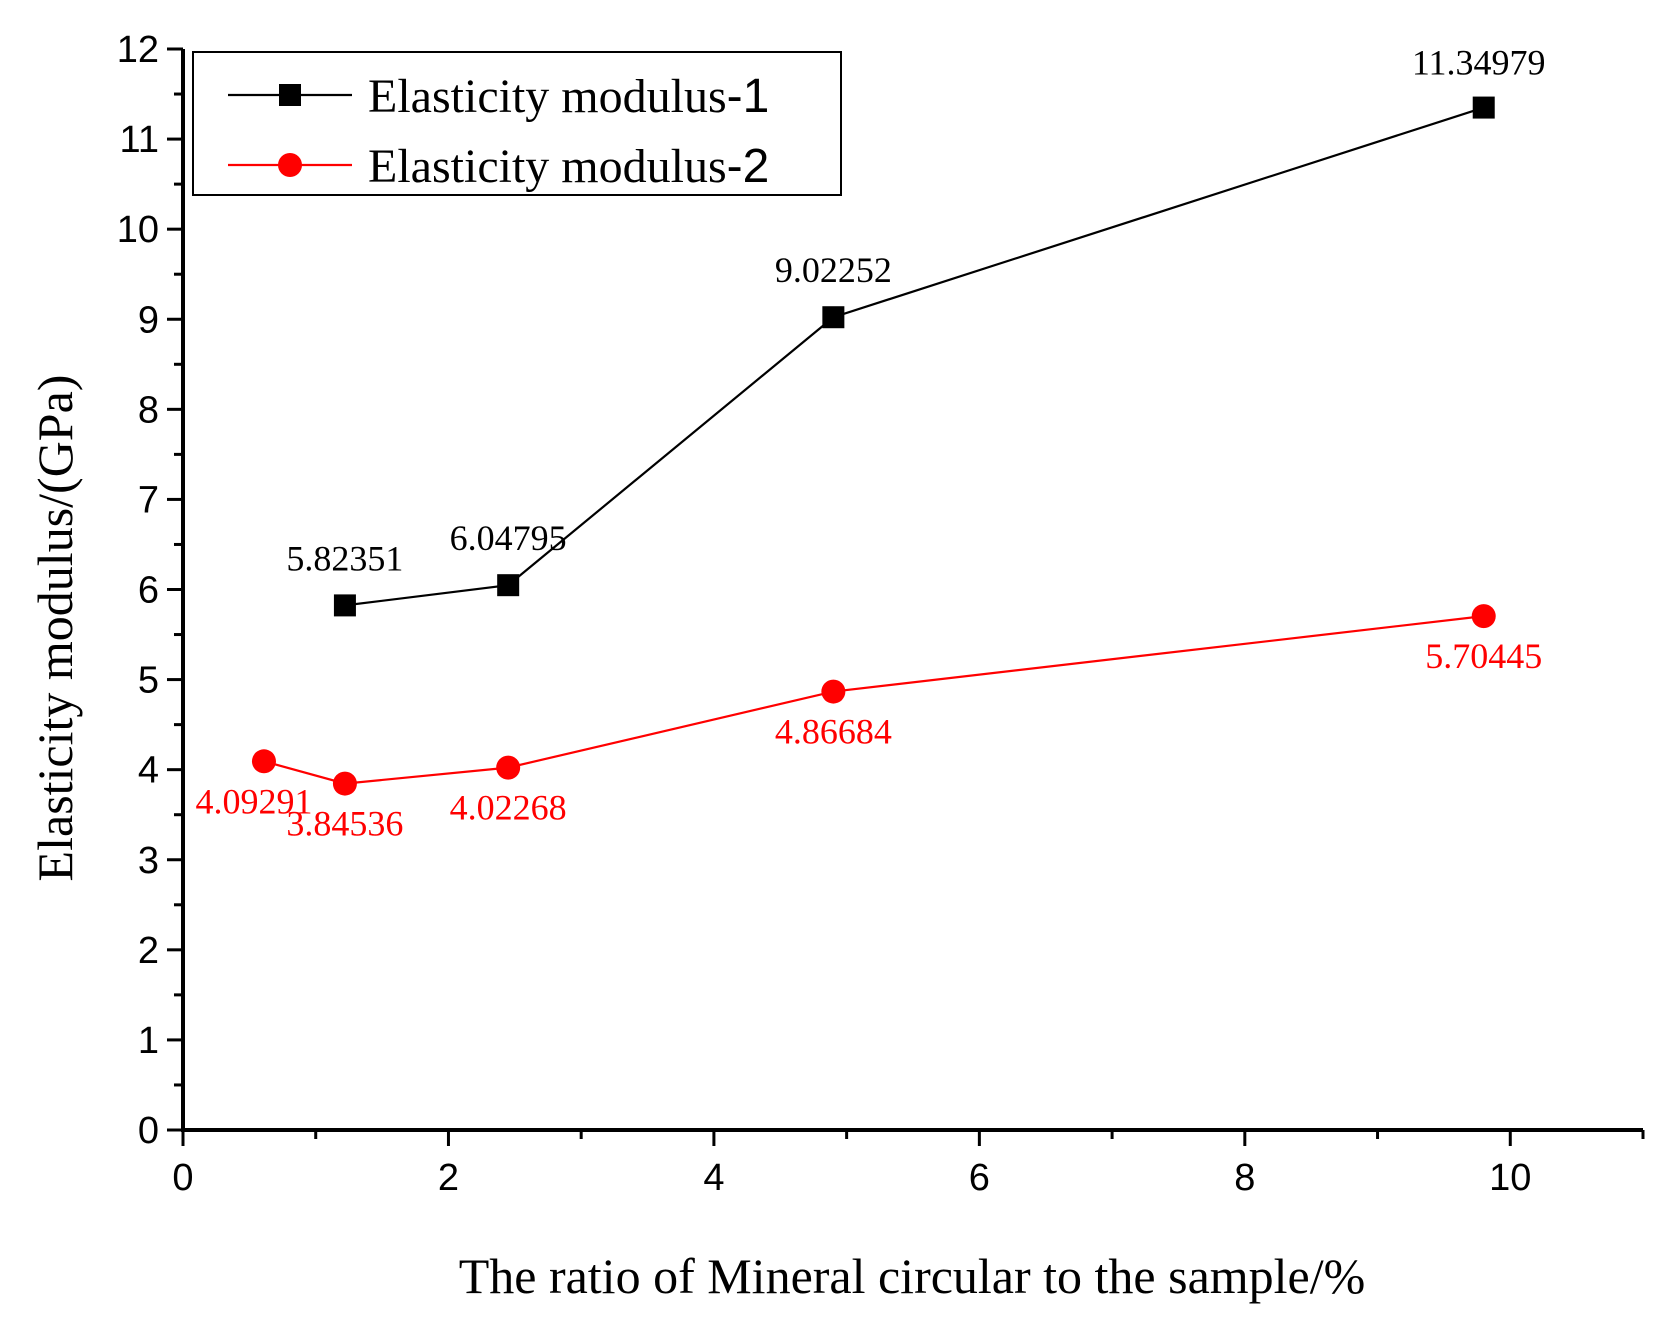  What do you see at coordinates (748, 166) in the screenshot?
I see `legend-label-suffix: -2` at bounding box center [748, 166].